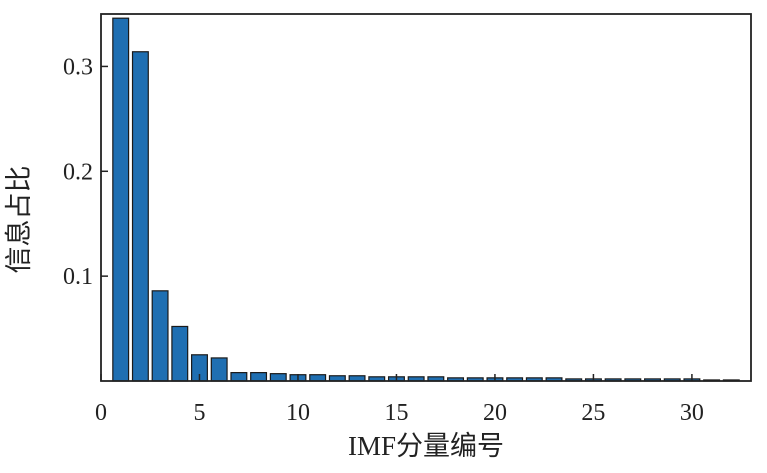 The image size is (767, 473). What do you see at coordinates (426, 446) in the screenshot?
I see `x-axis-title: IMF分量编号` at bounding box center [426, 446].